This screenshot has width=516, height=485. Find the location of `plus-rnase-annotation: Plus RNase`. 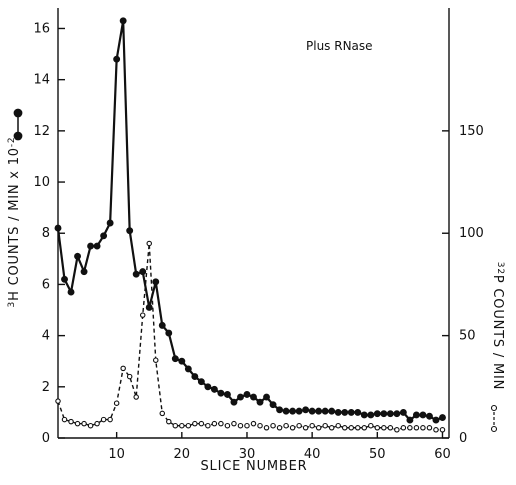

plus-rnase-annotation: Plus RNase is located at coordinates (339, 46).